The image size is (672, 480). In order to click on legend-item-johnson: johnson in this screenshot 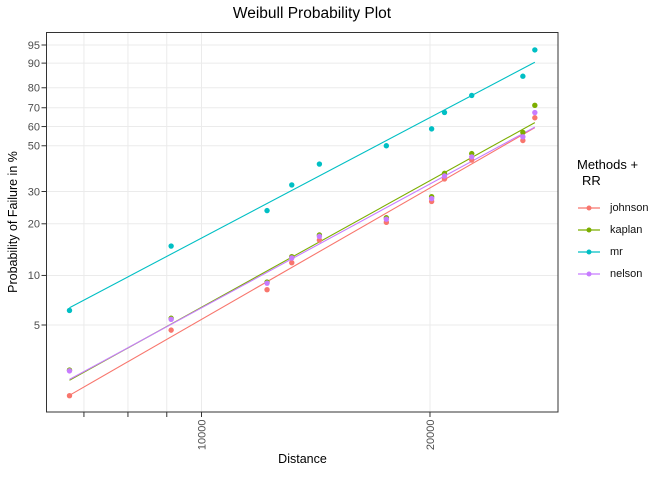, I will do `click(624, 208)`.